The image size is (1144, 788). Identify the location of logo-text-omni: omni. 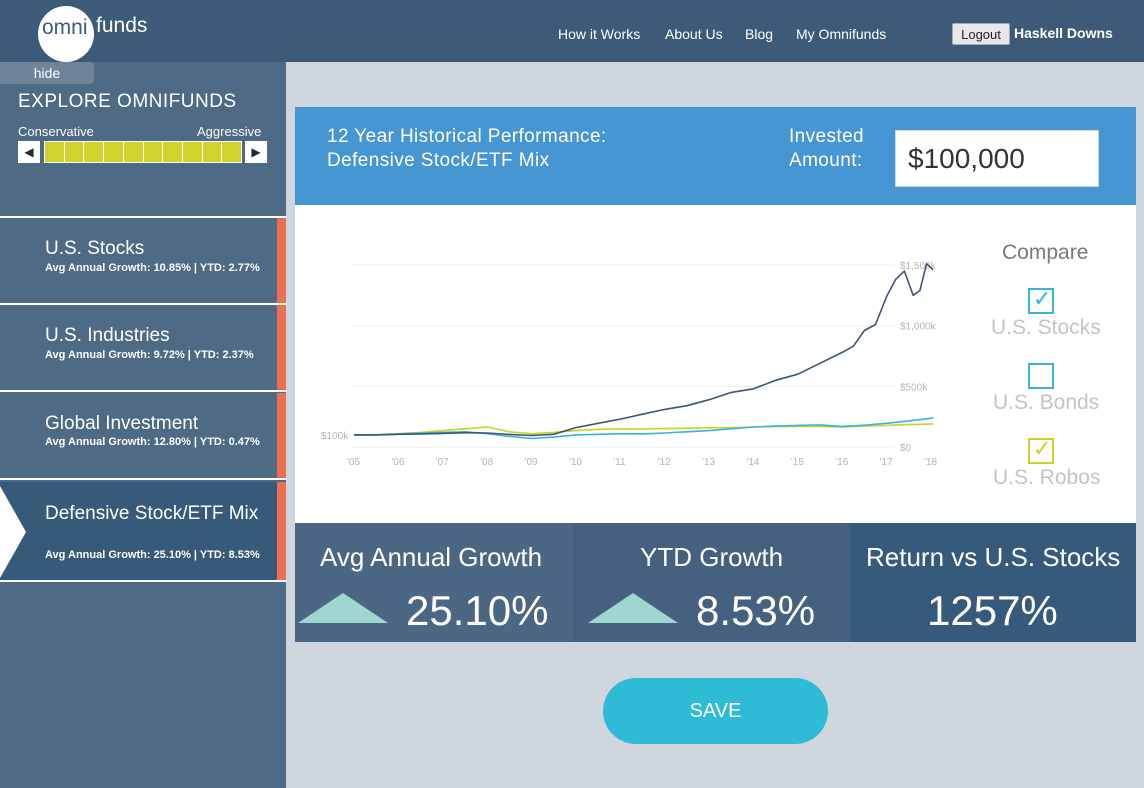
(65, 27).